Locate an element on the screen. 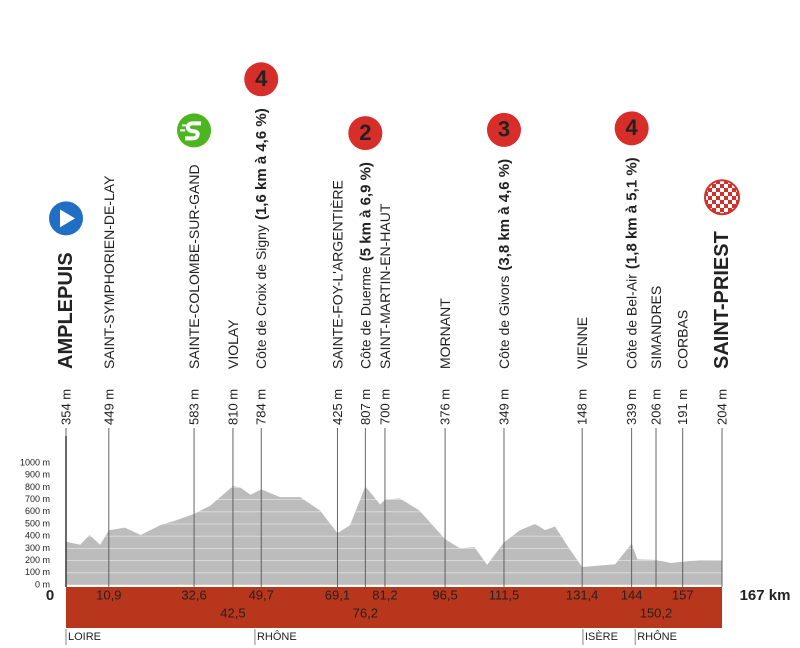 Image resolution: width=800 pixels, height=648 pixels. waypoint-altitude: 204 m is located at coordinates (721, 407).